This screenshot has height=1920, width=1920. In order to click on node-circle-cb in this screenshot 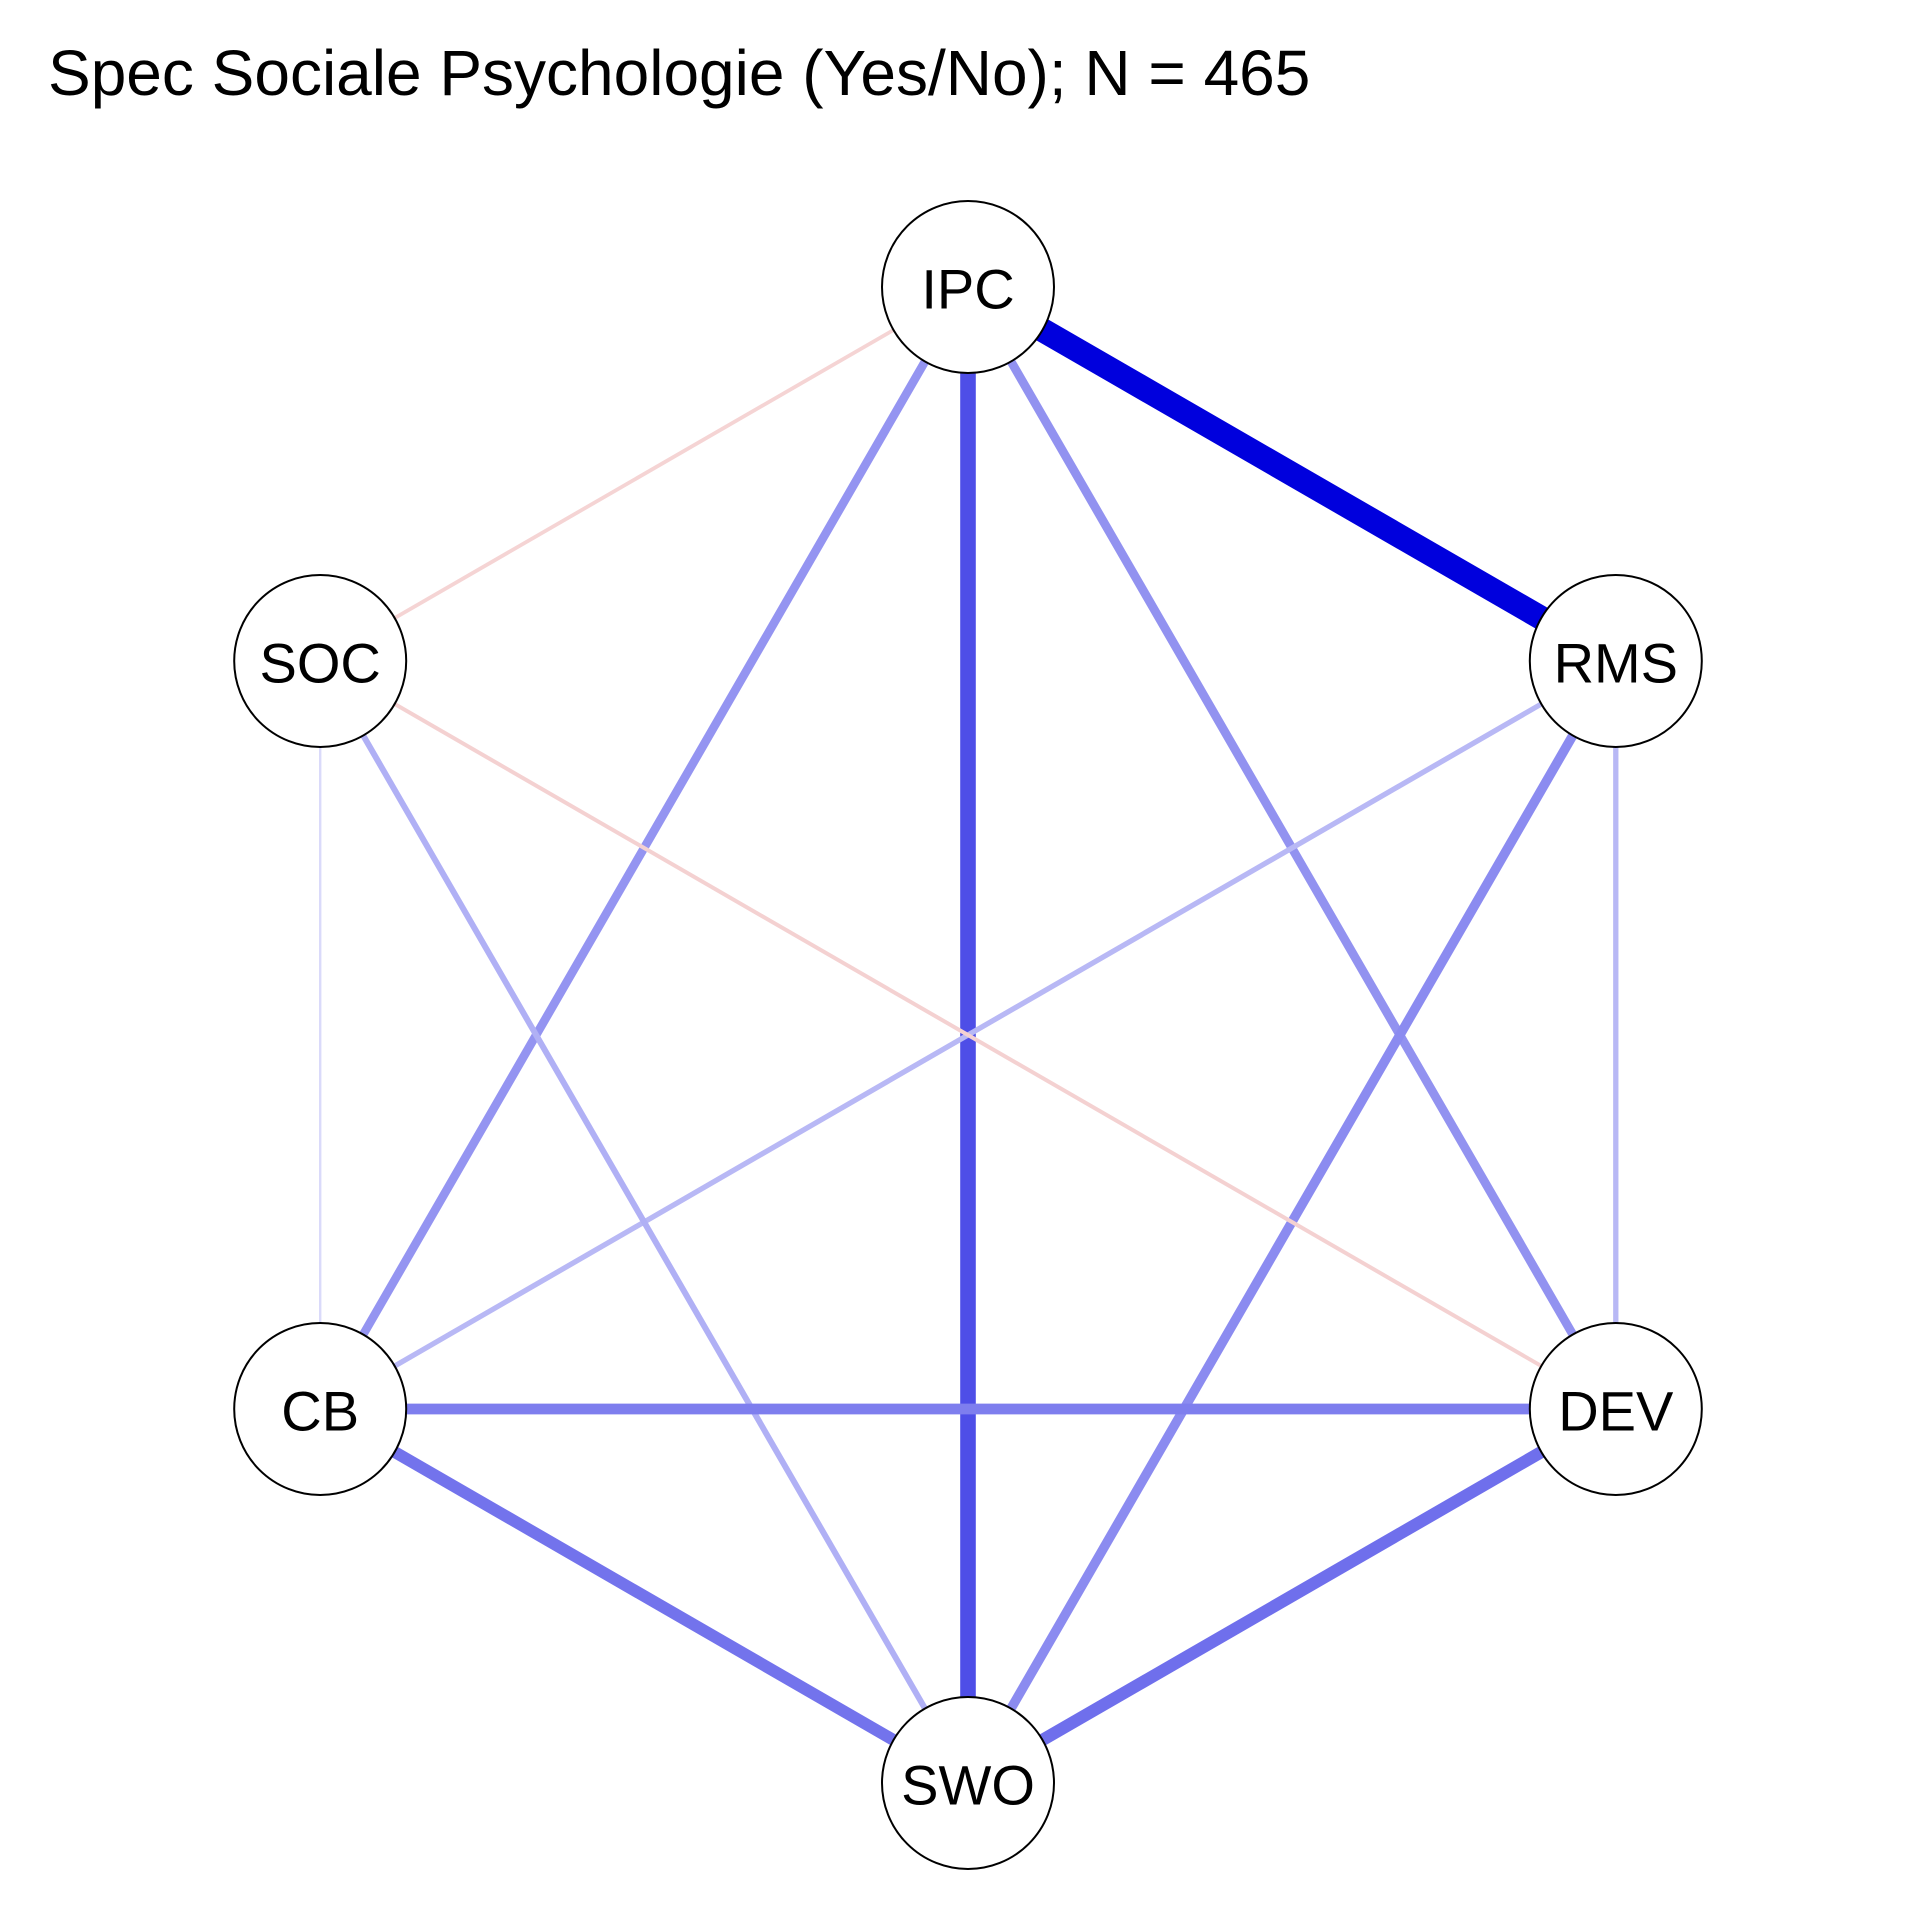, I will do `click(320, 1409)`.